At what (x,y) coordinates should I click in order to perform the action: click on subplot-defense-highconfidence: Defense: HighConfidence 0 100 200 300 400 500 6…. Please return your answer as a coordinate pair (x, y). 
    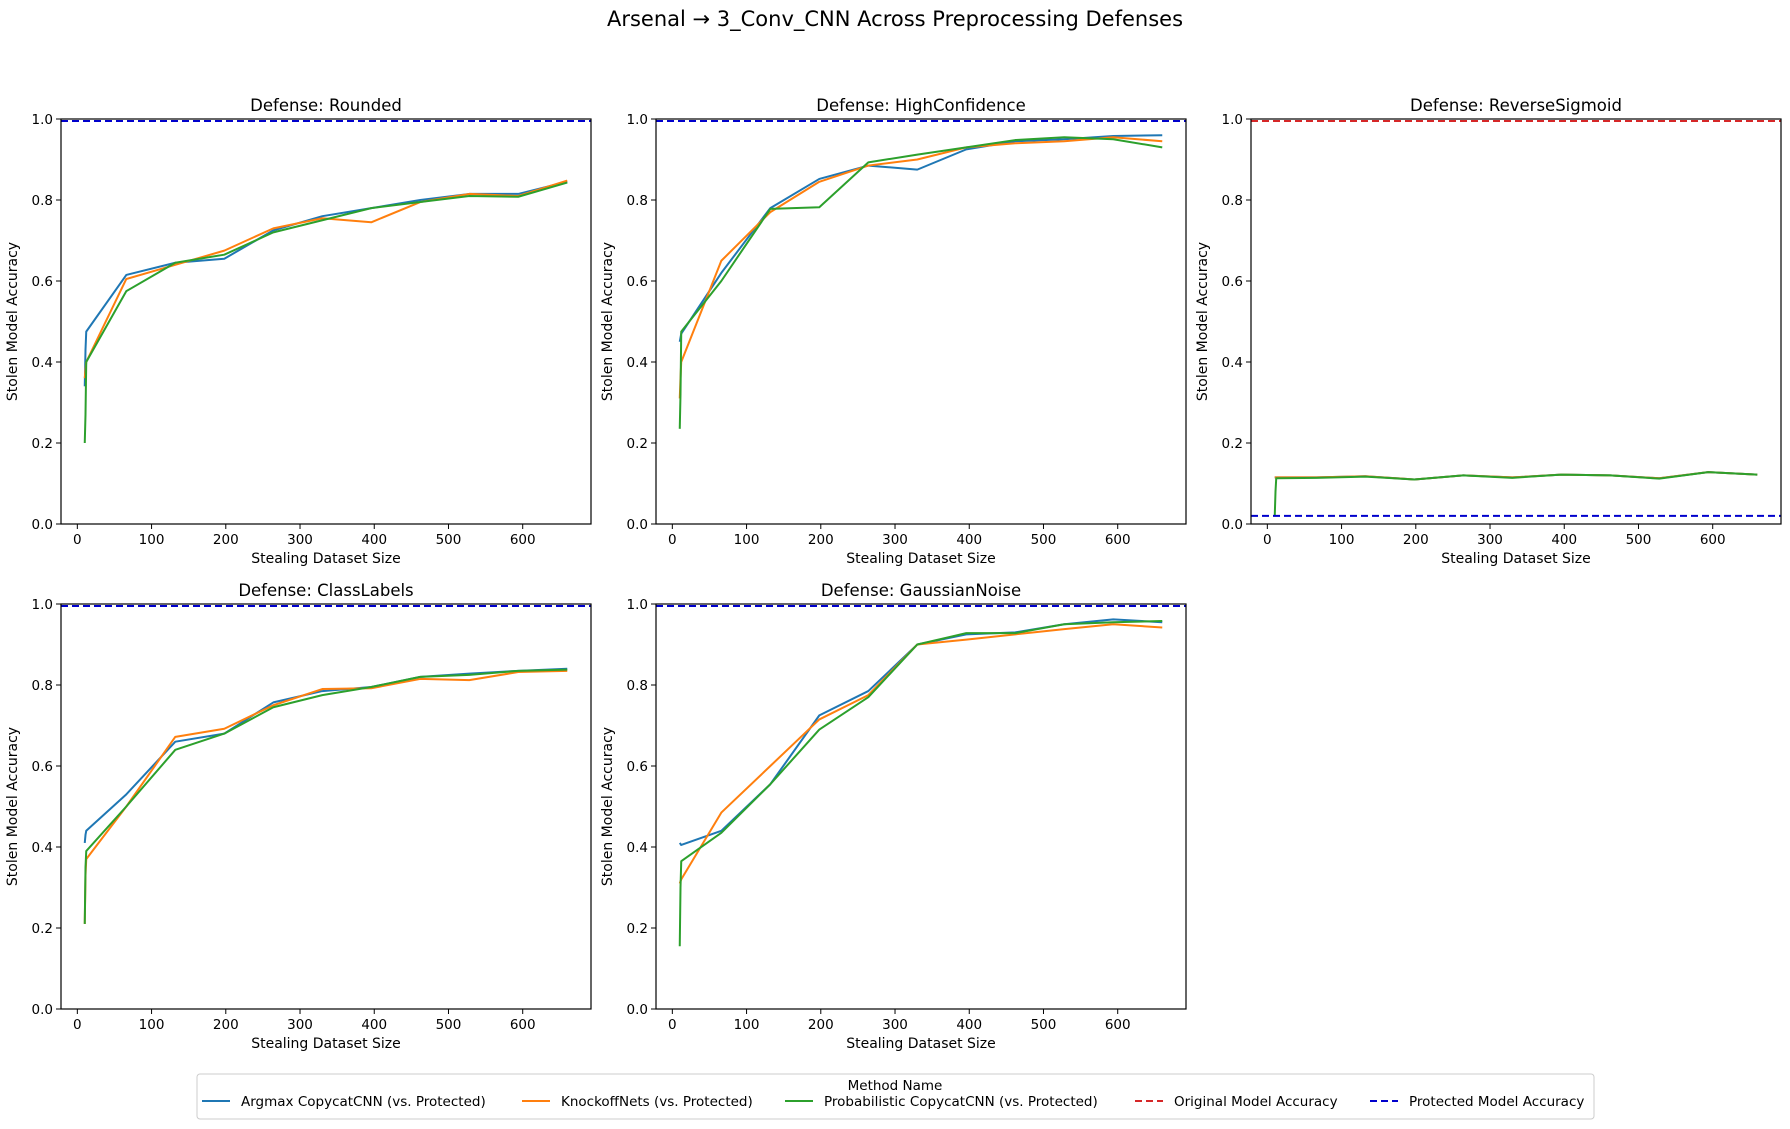
    Looking at the image, I should click on (893, 331).